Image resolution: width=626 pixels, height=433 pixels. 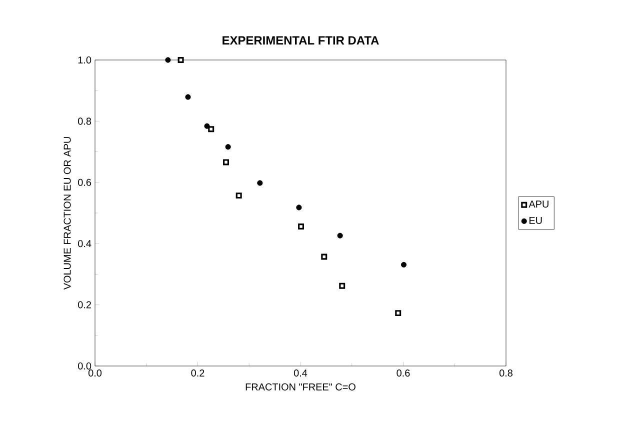 I want to click on x-tick-label: 0.4, so click(x=301, y=373).